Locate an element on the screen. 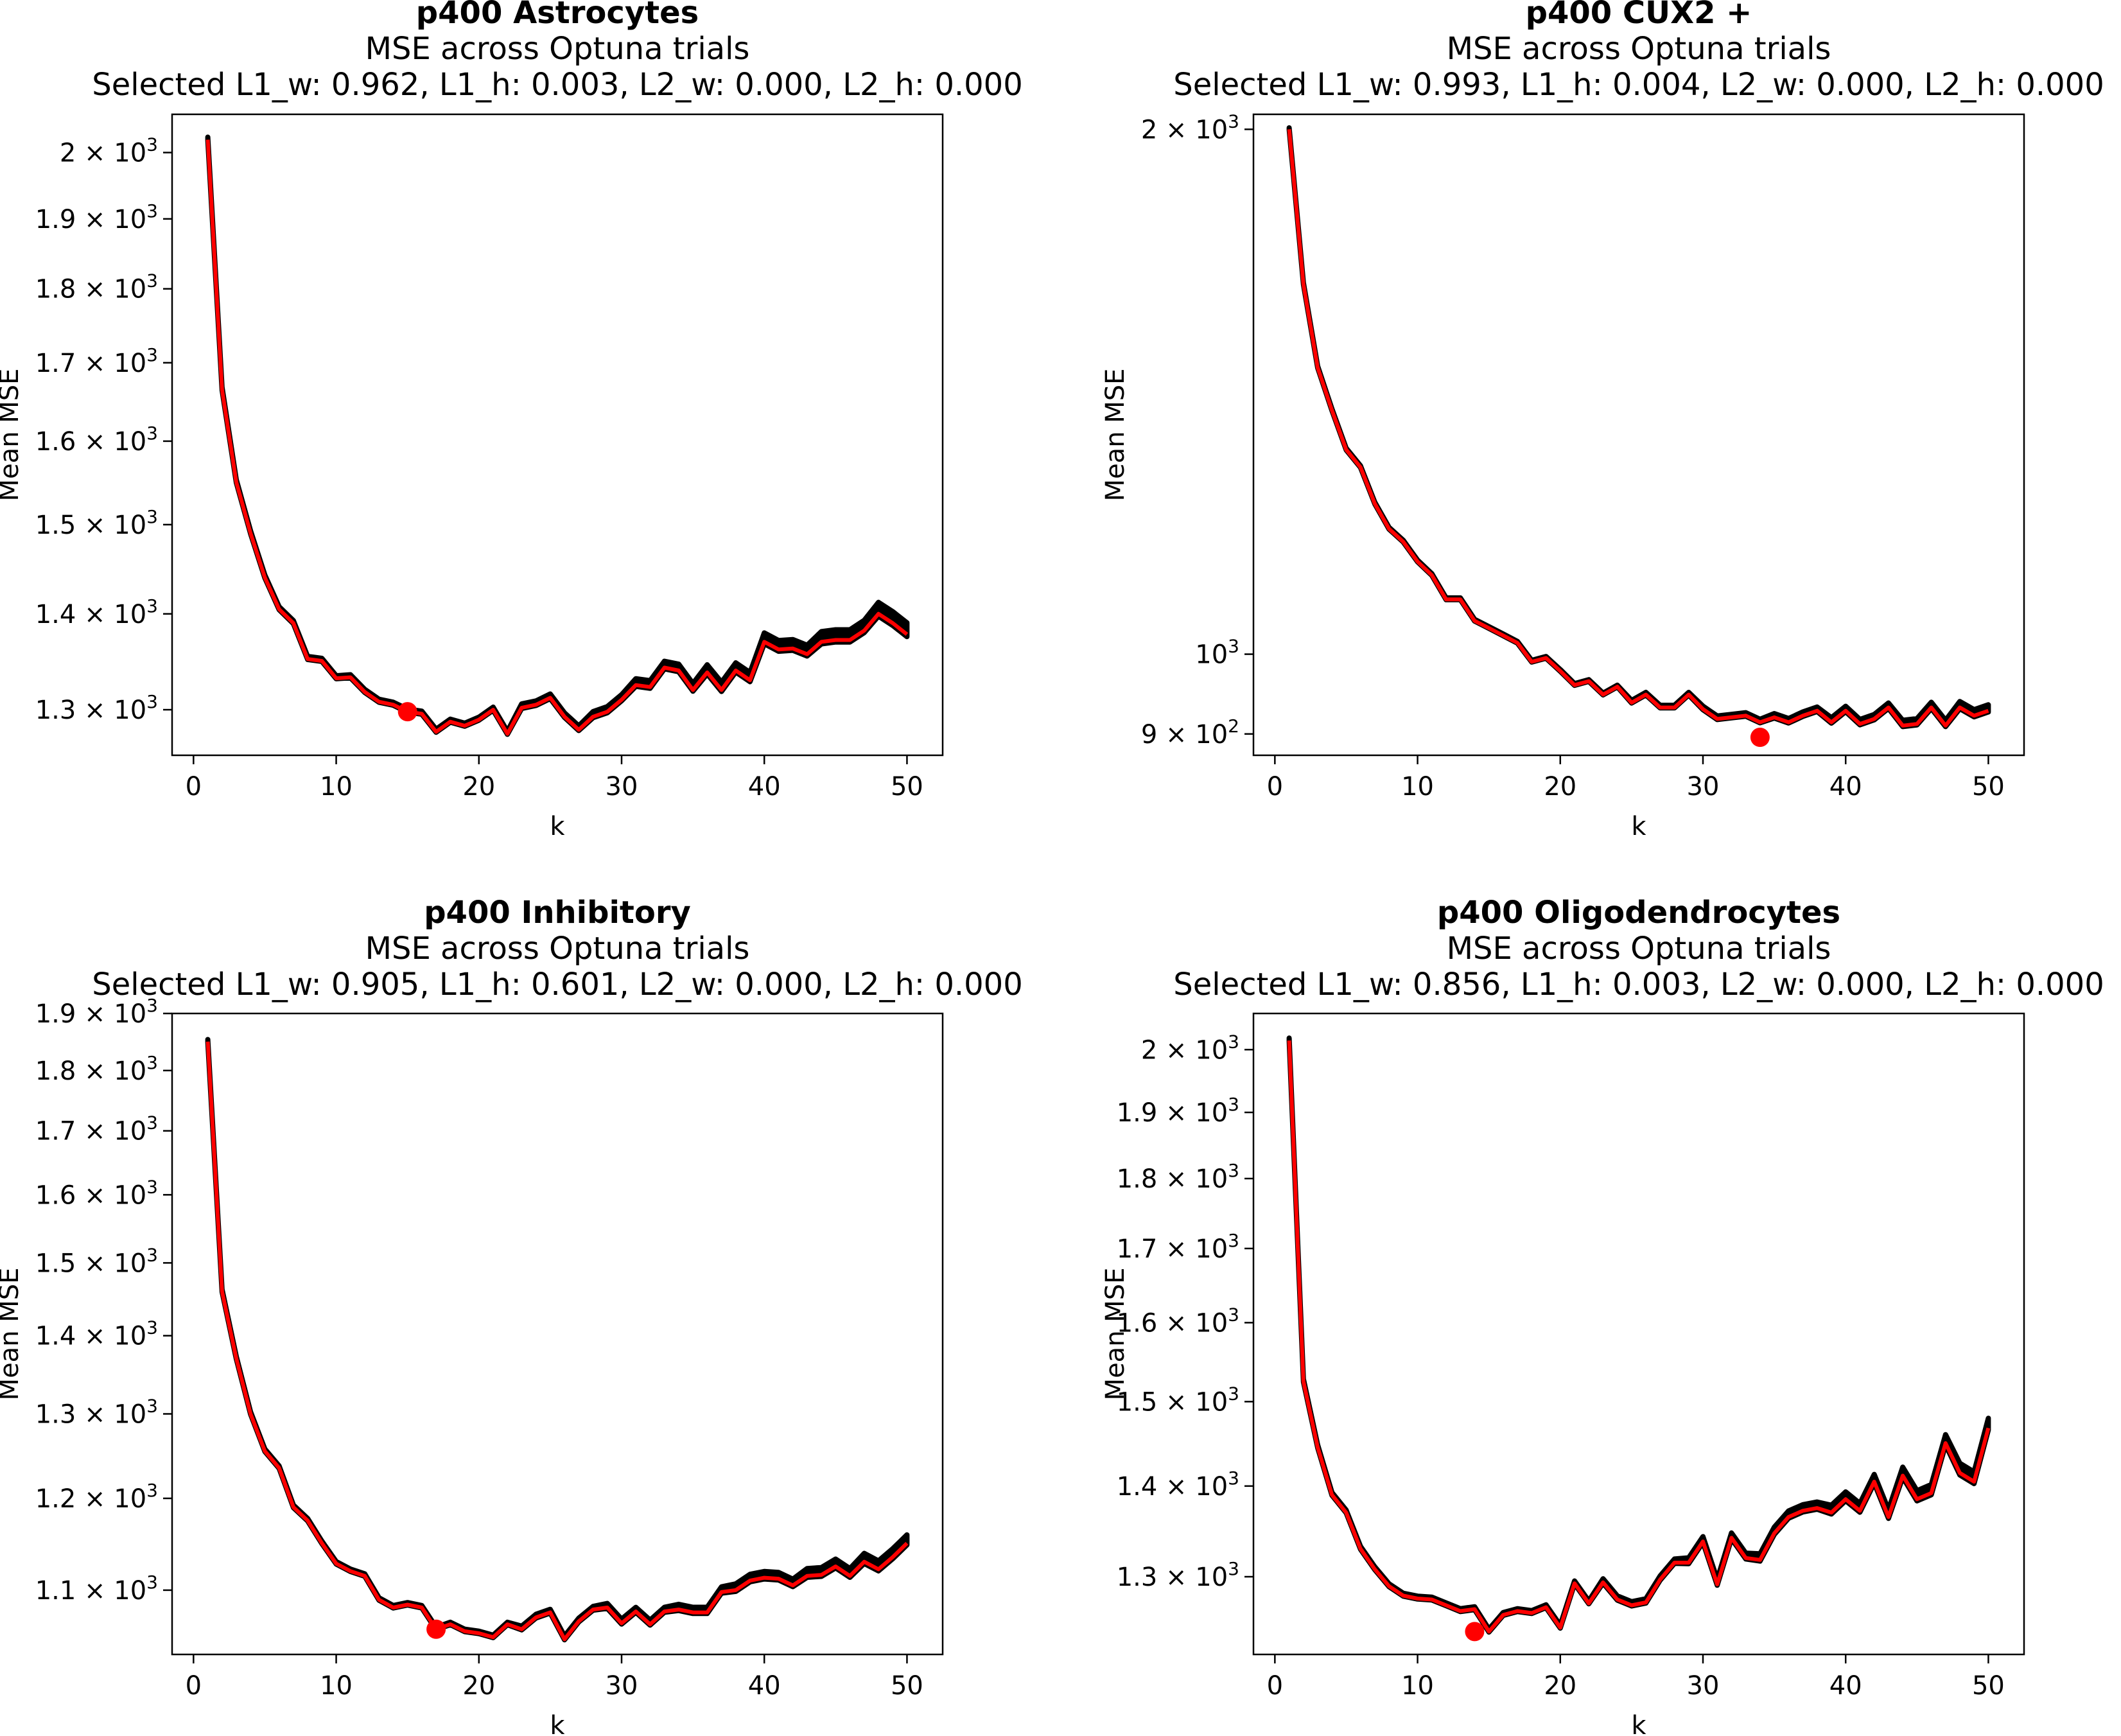 The image size is (2121, 1736). chart-4-ytick-label: 1.6 × 10³ is located at coordinates (1178, 1321).